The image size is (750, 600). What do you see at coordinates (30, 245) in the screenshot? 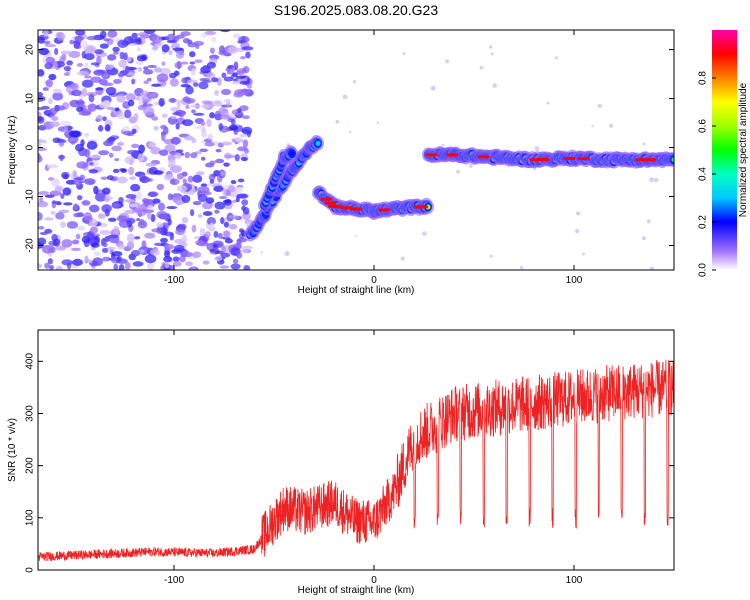
I see `heatmap-y-tick-label: -20` at bounding box center [30, 245].